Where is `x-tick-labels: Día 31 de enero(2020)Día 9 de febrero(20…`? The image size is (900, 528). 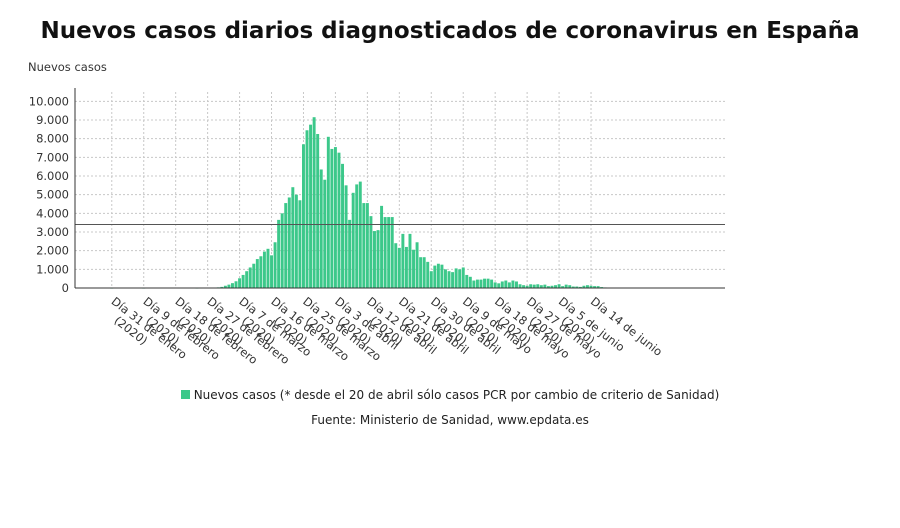
x-tick-labels: Día 31 de enero(2020)Día 9 de febrero(20… is located at coordinates (387, 330).